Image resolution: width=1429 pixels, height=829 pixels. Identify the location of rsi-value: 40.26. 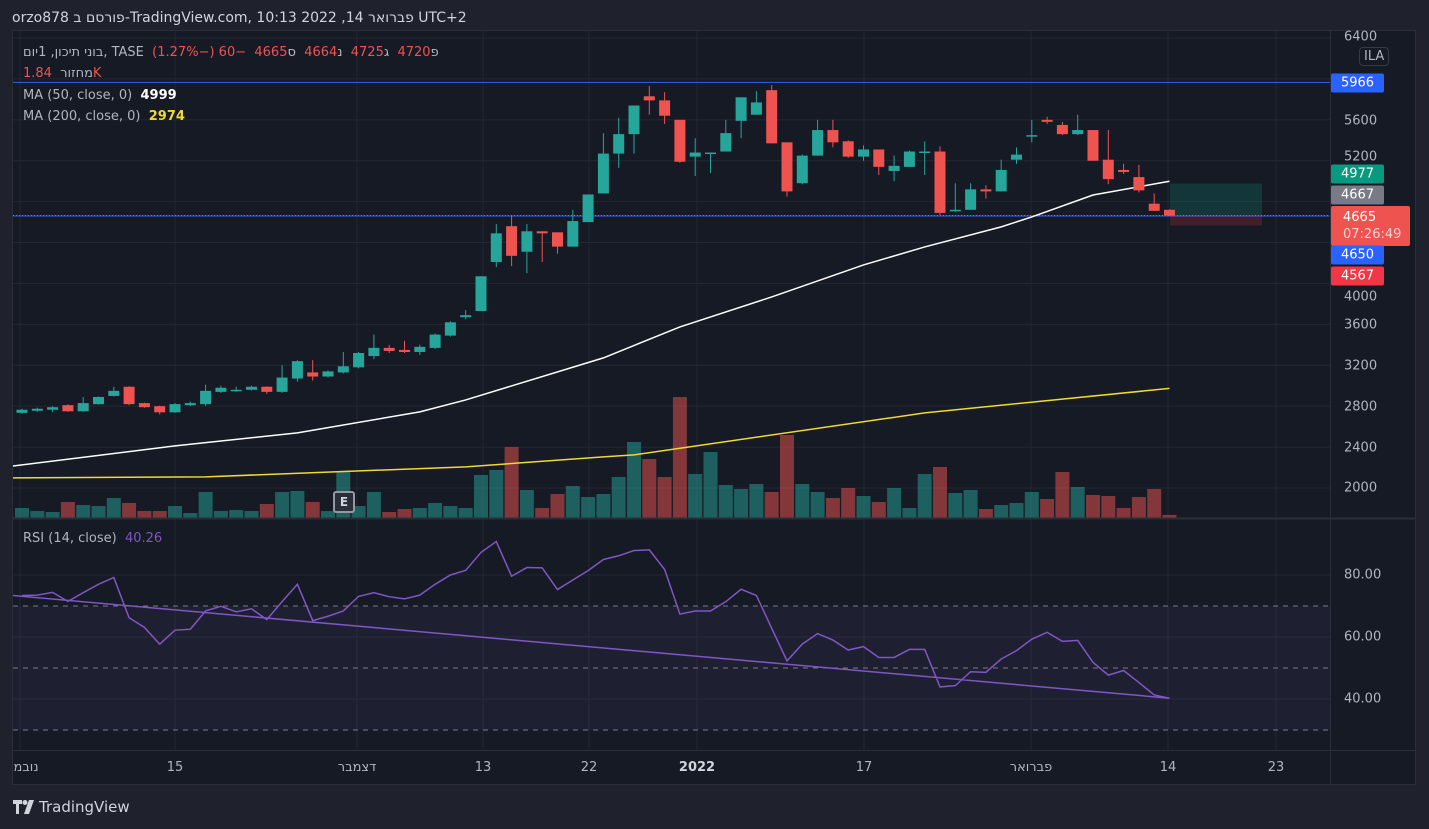
(143, 538).